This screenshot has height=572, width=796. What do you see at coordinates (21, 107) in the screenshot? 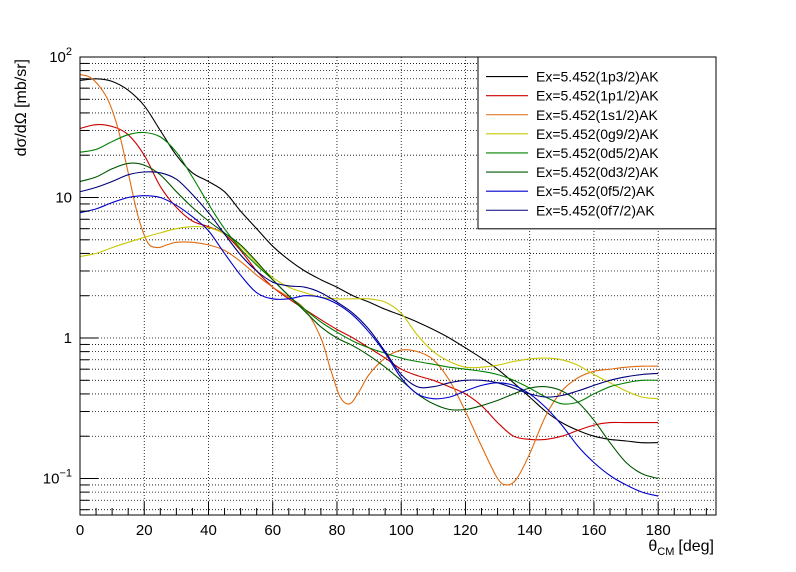
I see `y-axis-title: dσ/dΩ [mb/sr]` at bounding box center [21, 107].